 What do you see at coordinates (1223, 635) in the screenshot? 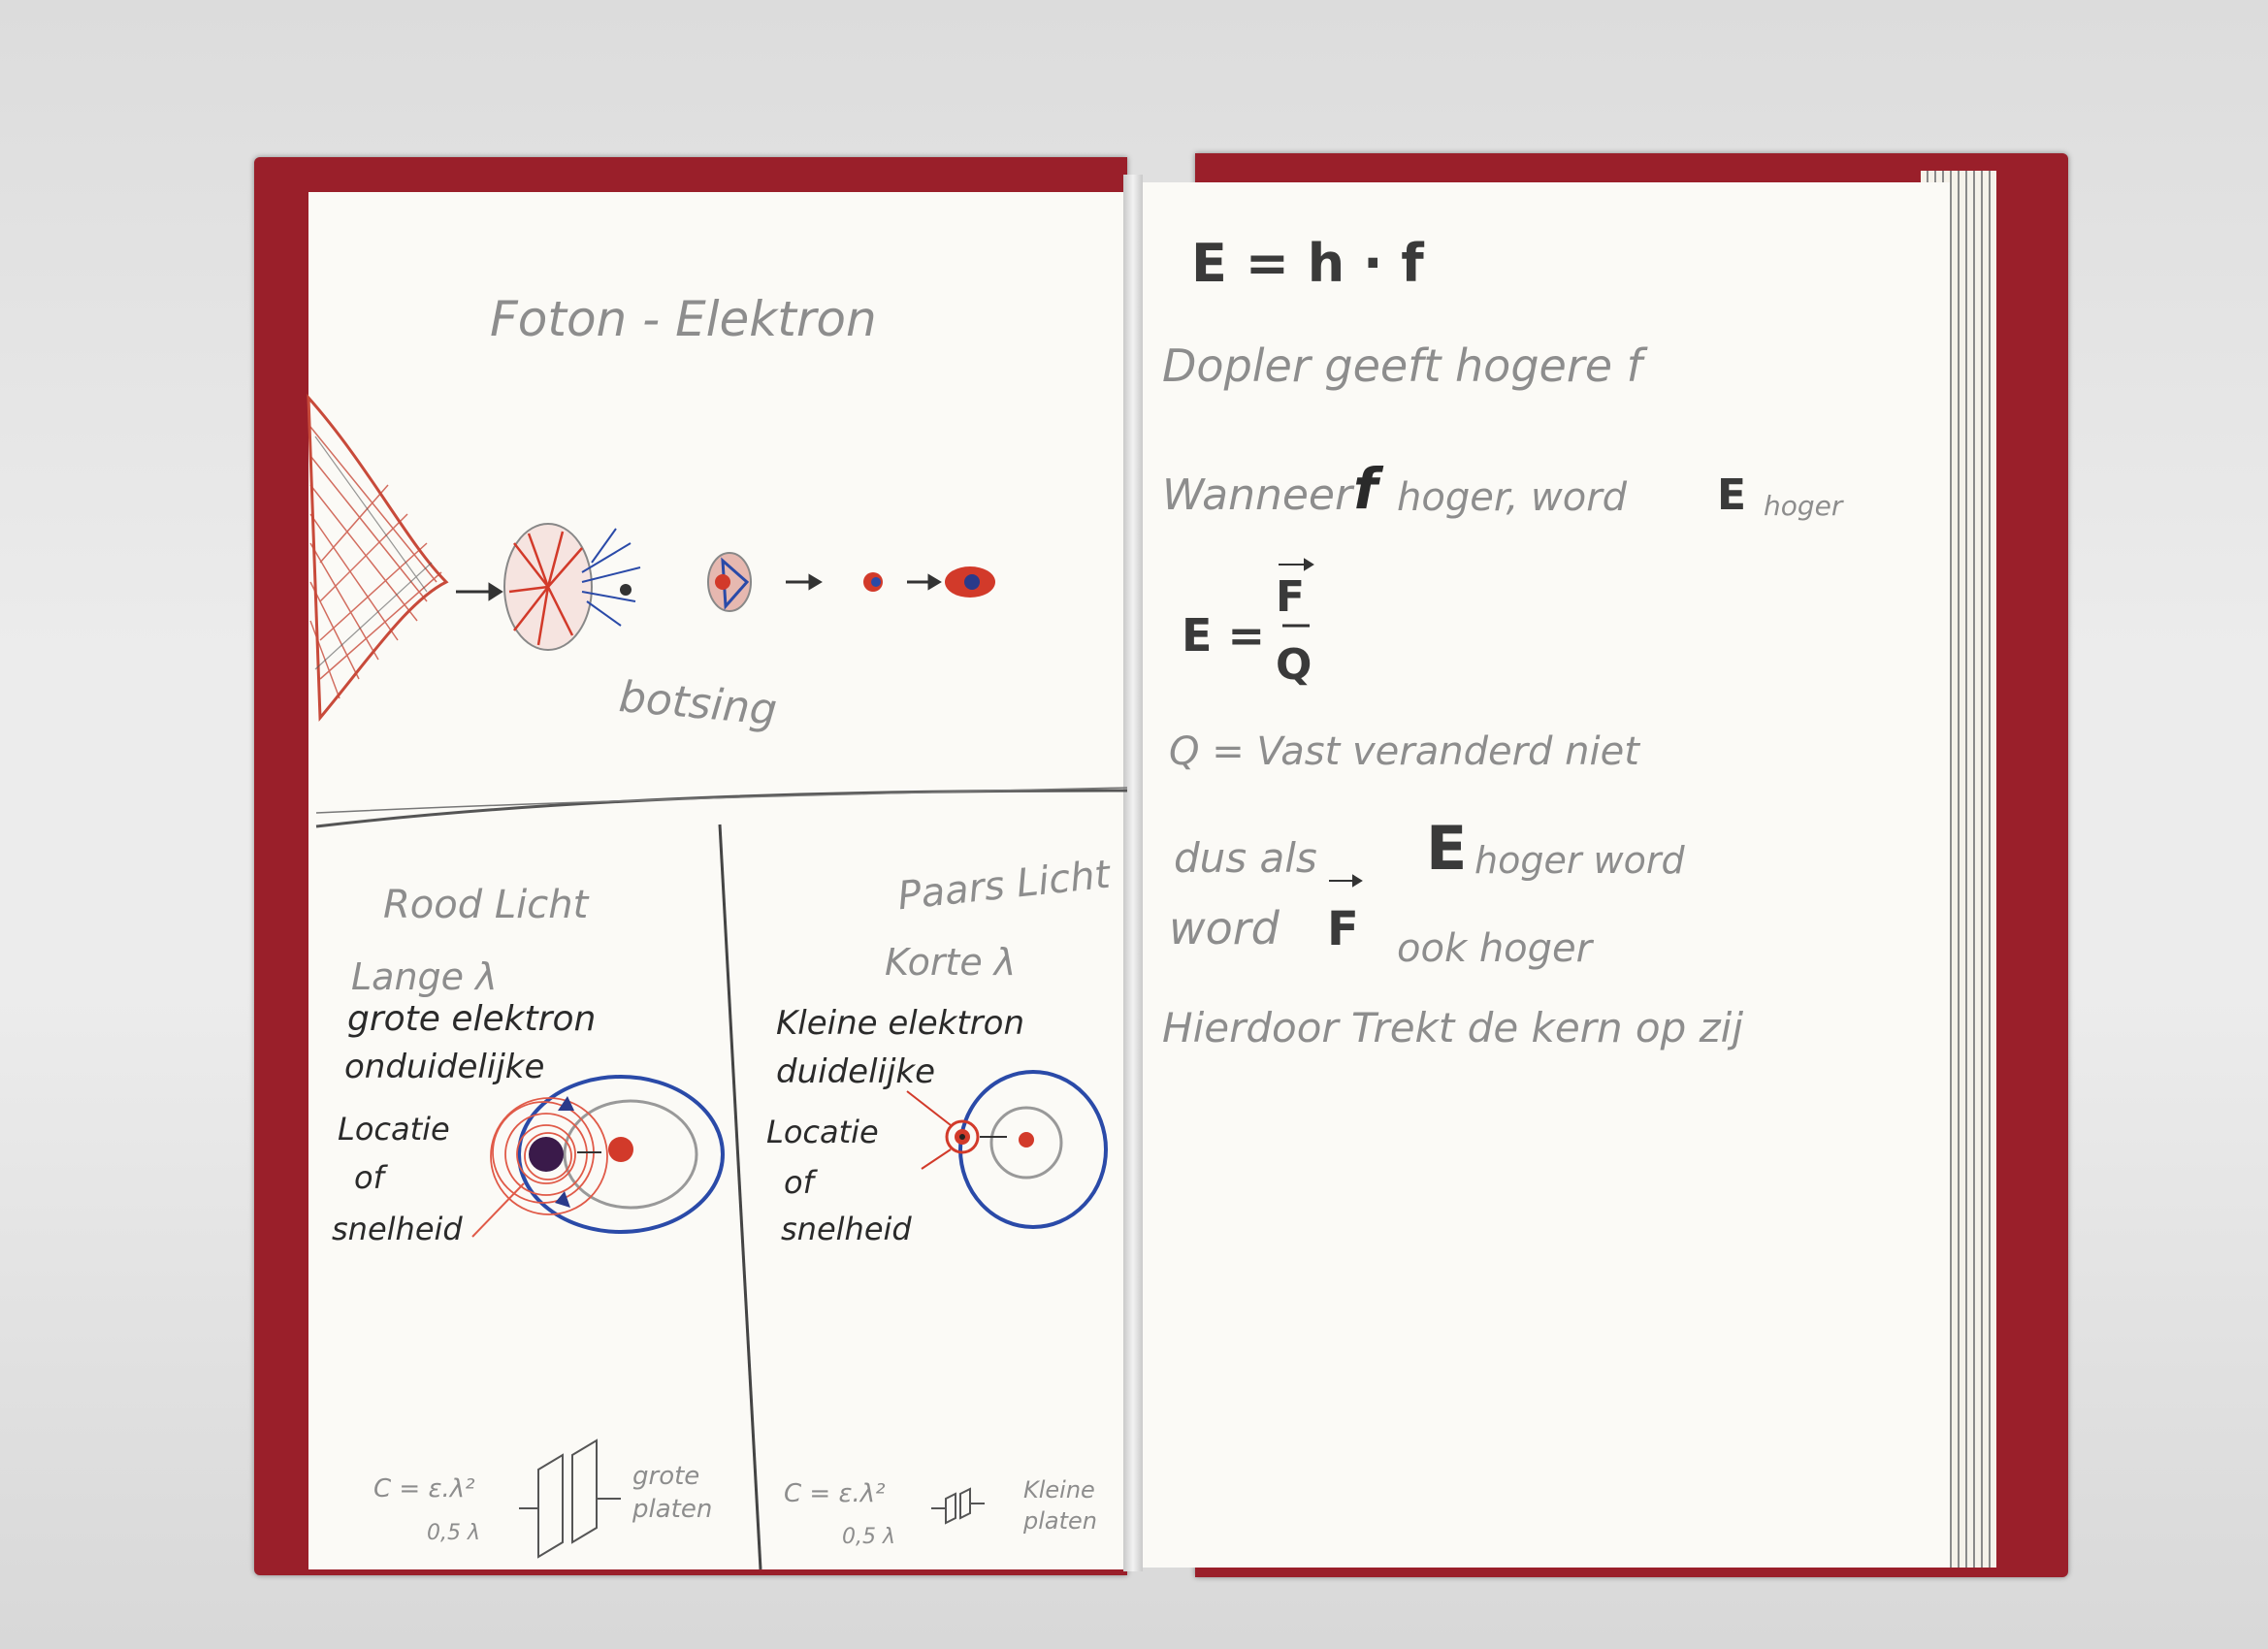
I see `field-formula-lhs: E =` at bounding box center [1223, 635].